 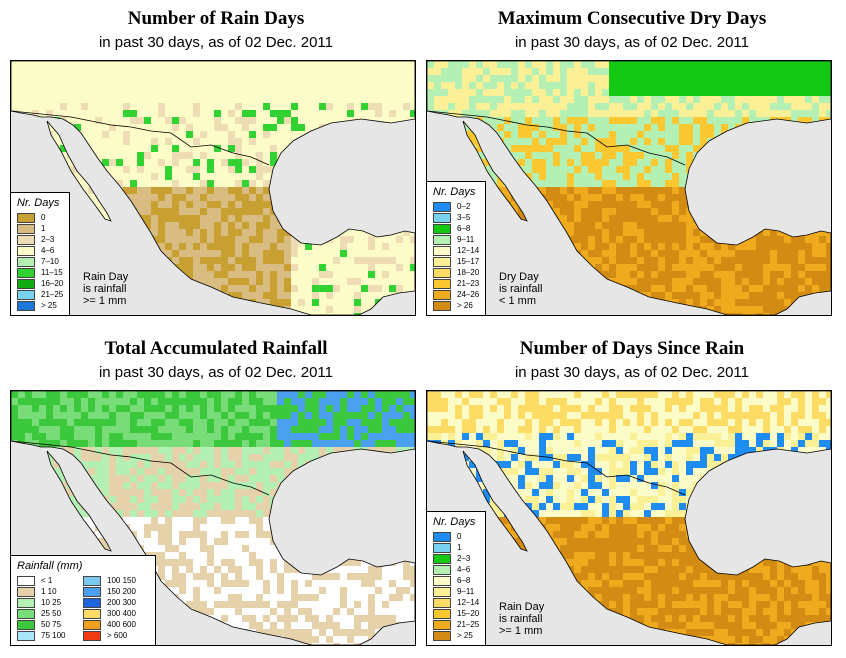 What do you see at coordinates (456, 272) in the screenshot?
I see `legend-item: 18–20` at bounding box center [456, 272].